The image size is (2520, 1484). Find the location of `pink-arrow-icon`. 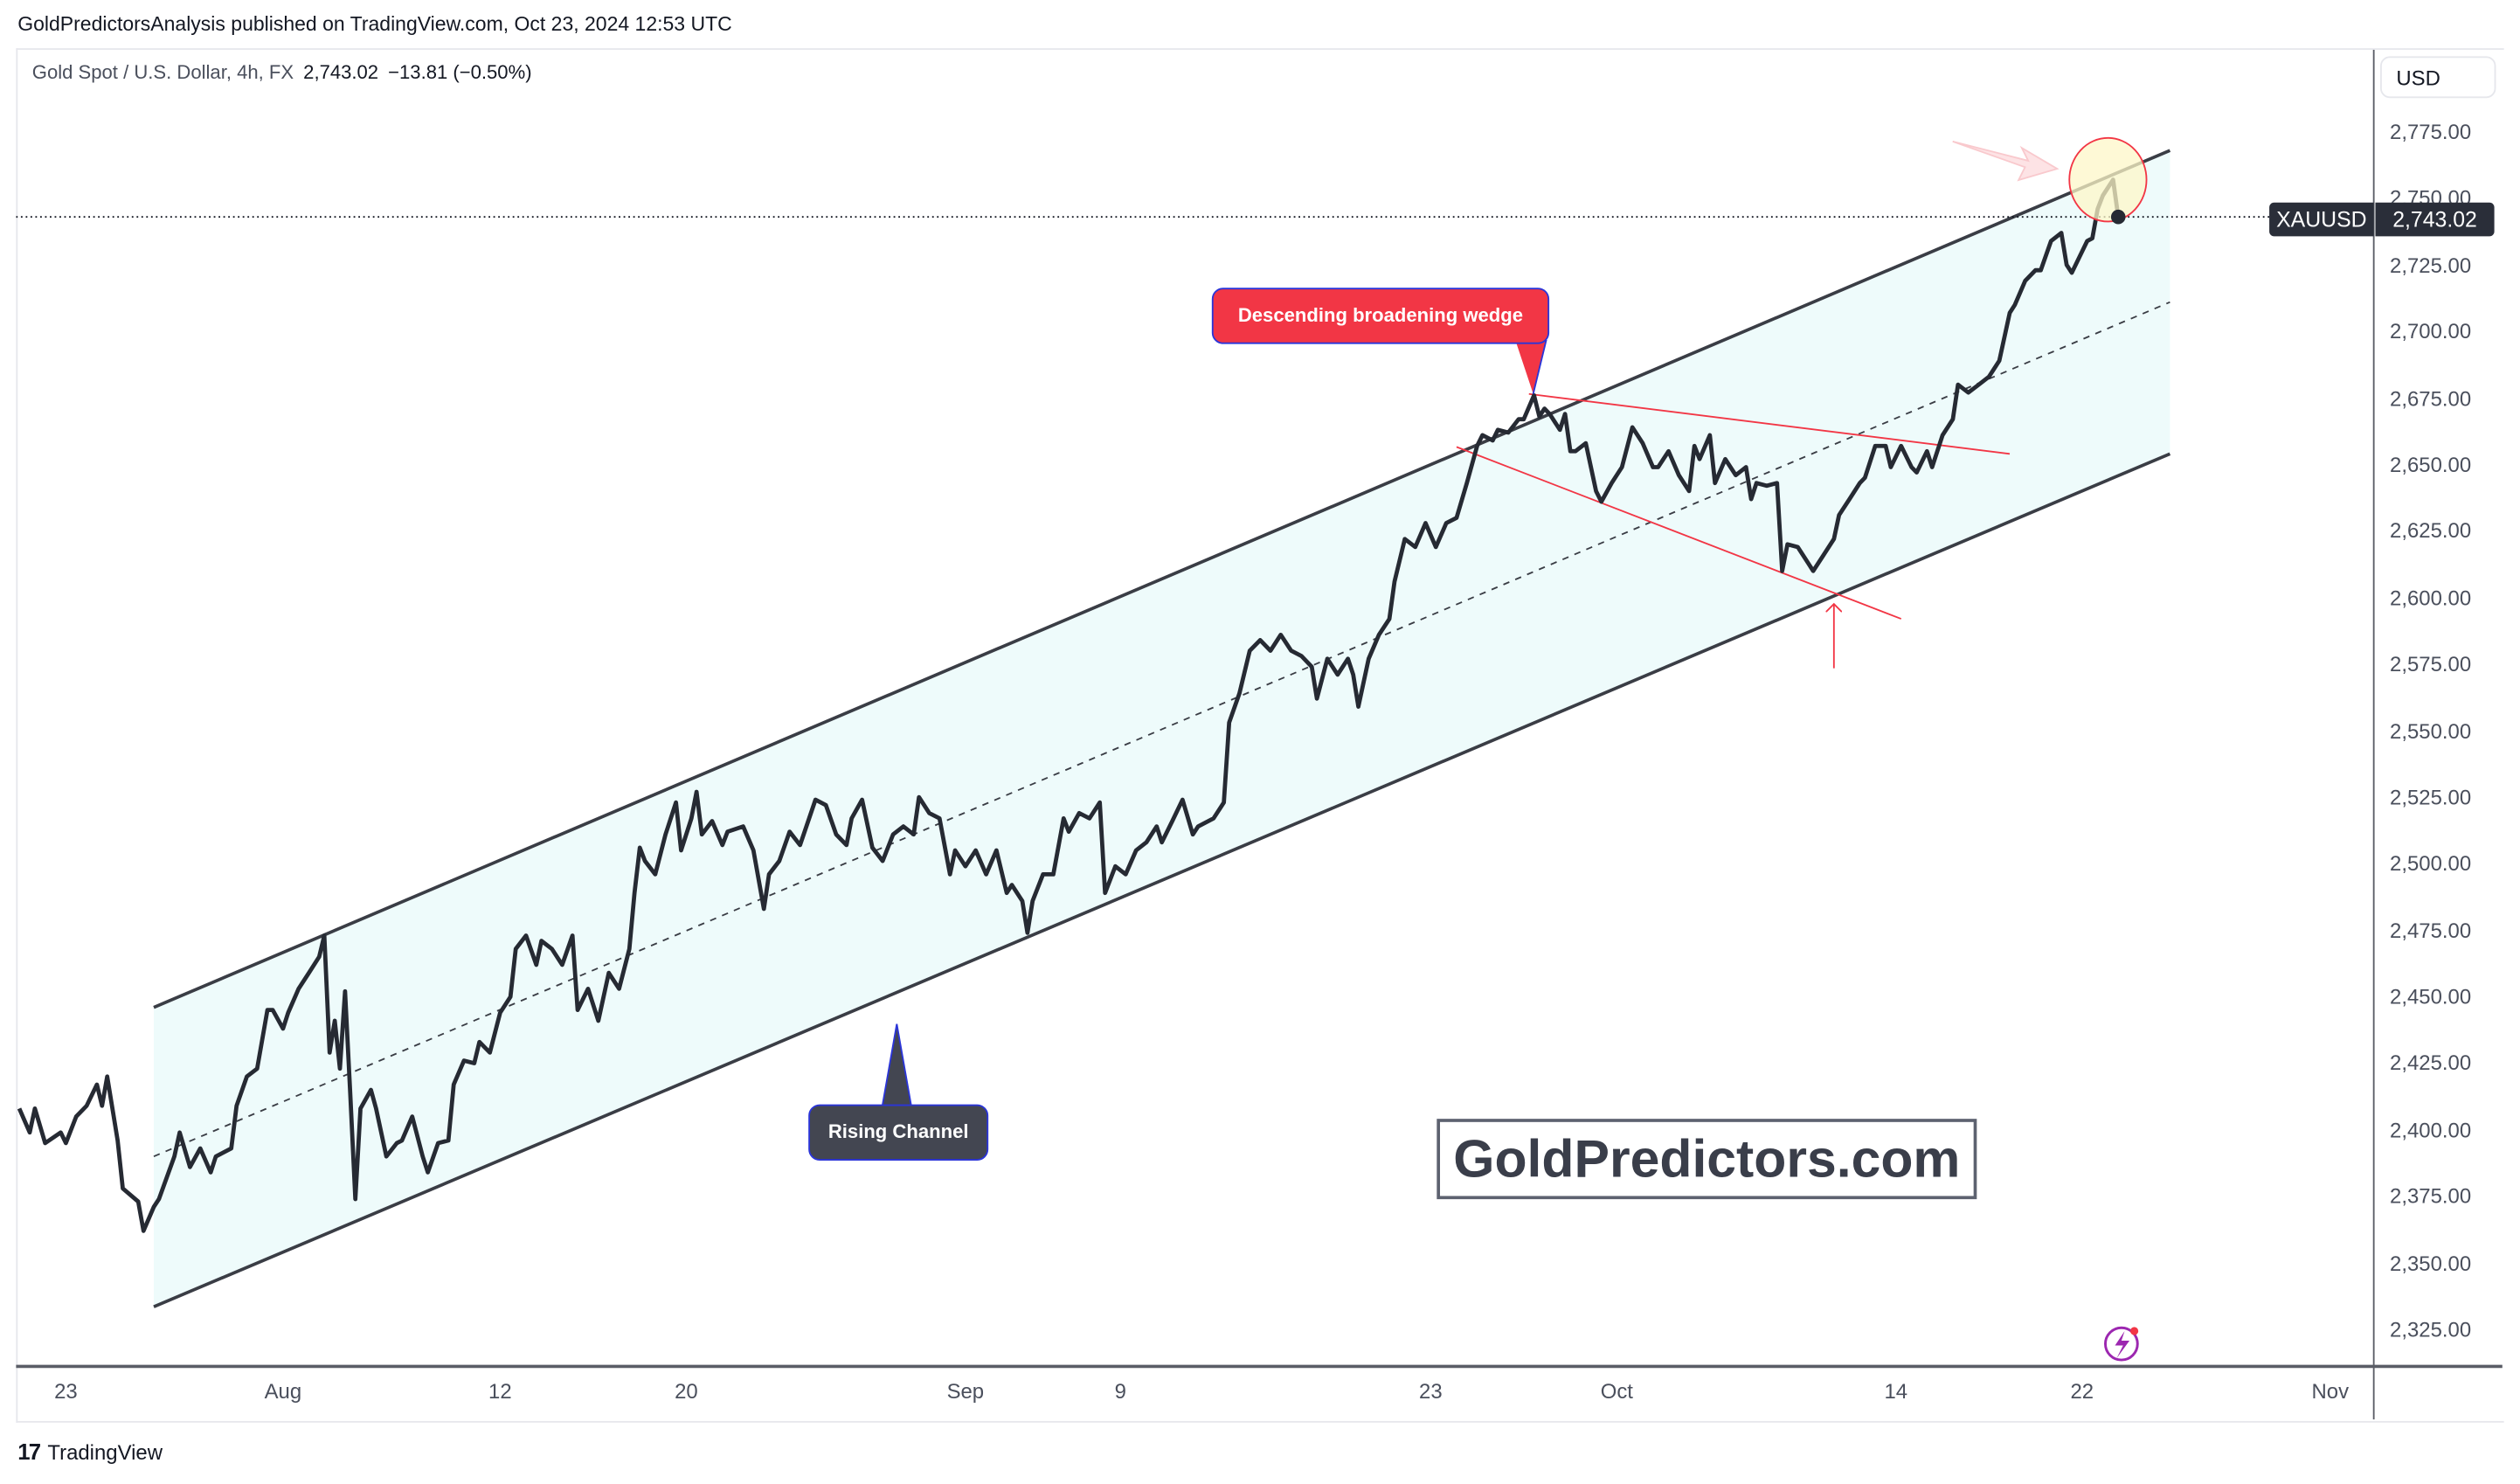

pink-arrow-icon is located at coordinates (2006, 161).